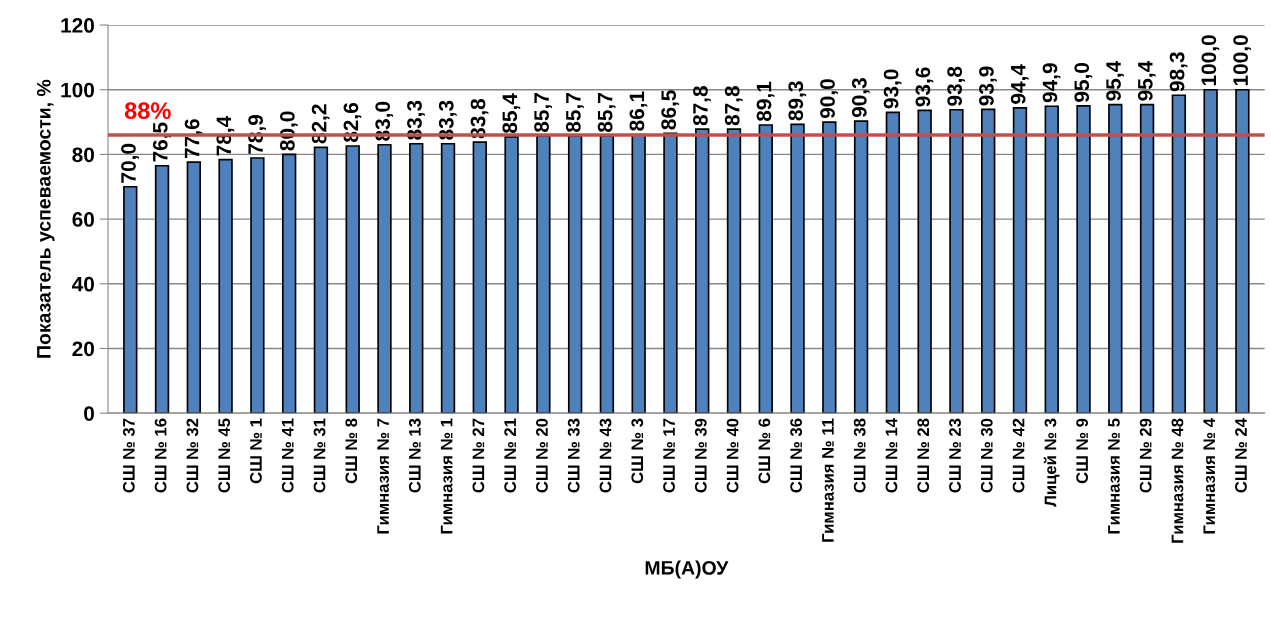 The height and width of the screenshot is (626, 1271). What do you see at coordinates (1209, 476) in the screenshot?
I see `x-tick-label: Гимназия № 4` at bounding box center [1209, 476].